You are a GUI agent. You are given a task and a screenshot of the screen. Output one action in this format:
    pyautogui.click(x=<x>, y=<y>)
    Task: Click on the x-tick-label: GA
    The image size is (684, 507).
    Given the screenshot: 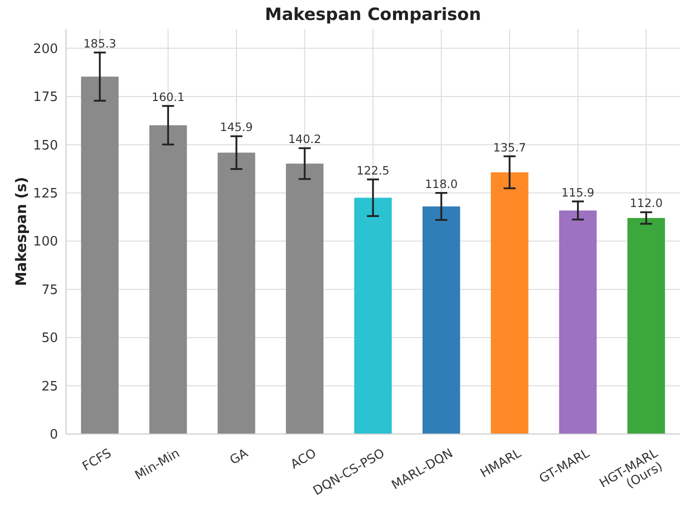 What is the action you would take?
    pyautogui.click(x=238, y=456)
    